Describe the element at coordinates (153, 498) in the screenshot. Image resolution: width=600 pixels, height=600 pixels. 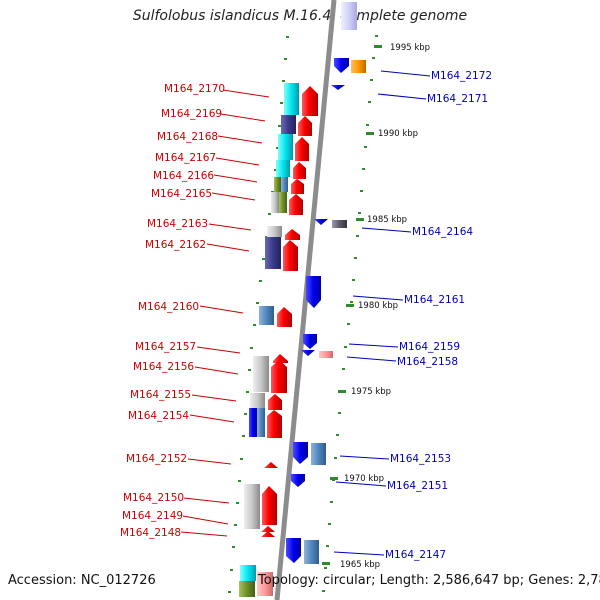
I see `gene-label-2150: M164_2150` at that location.